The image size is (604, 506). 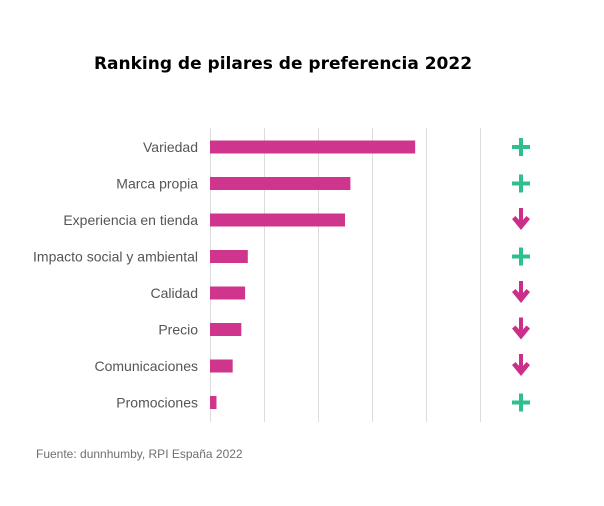 What do you see at coordinates (115, 257) in the screenshot?
I see `category-label: Impacto social y ambiental` at bounding box center [115, 257].